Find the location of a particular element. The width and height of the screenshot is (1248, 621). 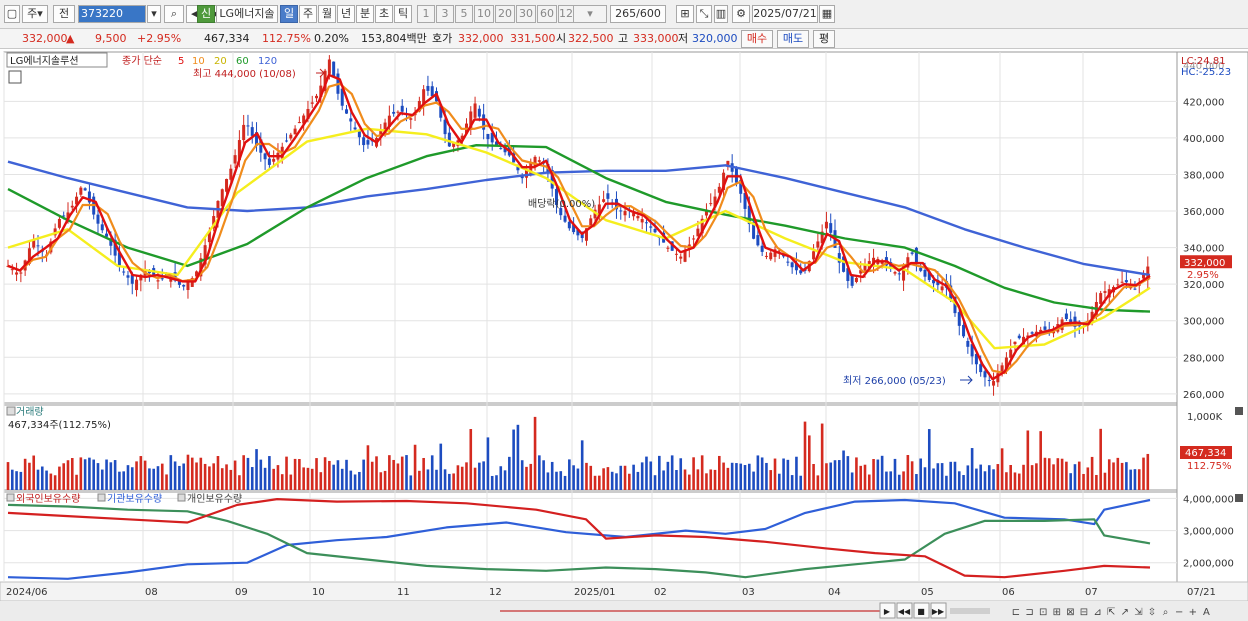

volume-info: 467,334주(112.75%) is located at coordinates (59, 425).